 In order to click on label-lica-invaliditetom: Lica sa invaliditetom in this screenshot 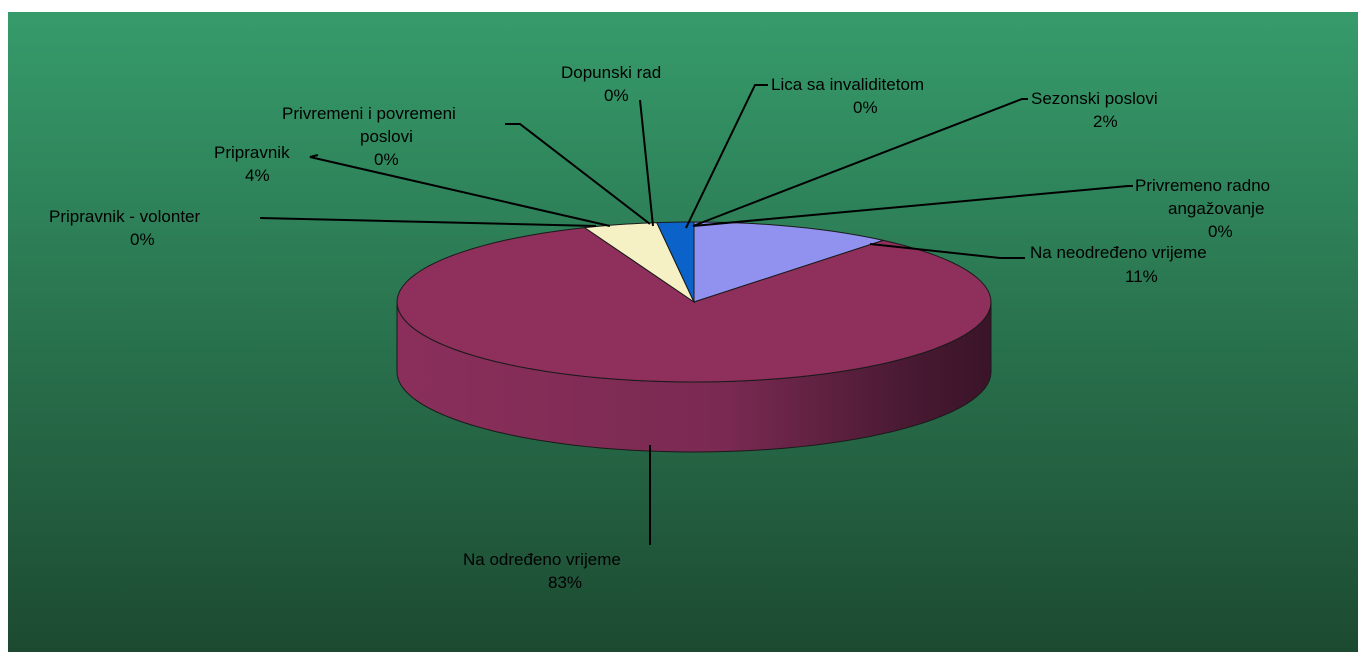, I will do `click(847, 84)`.